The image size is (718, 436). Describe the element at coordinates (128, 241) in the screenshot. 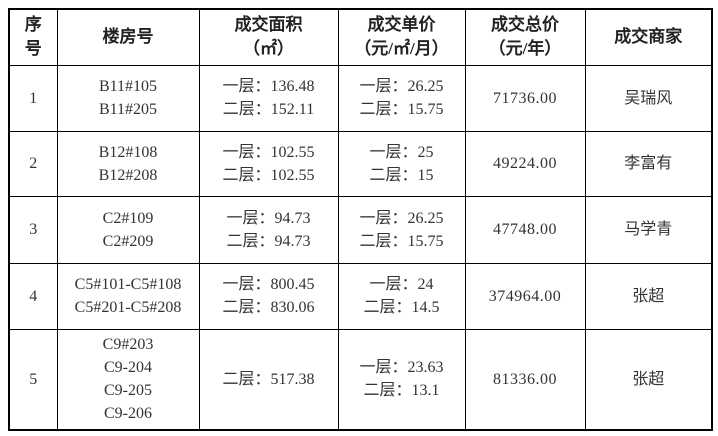

I see `cell-building-line: C2#209` at that location.